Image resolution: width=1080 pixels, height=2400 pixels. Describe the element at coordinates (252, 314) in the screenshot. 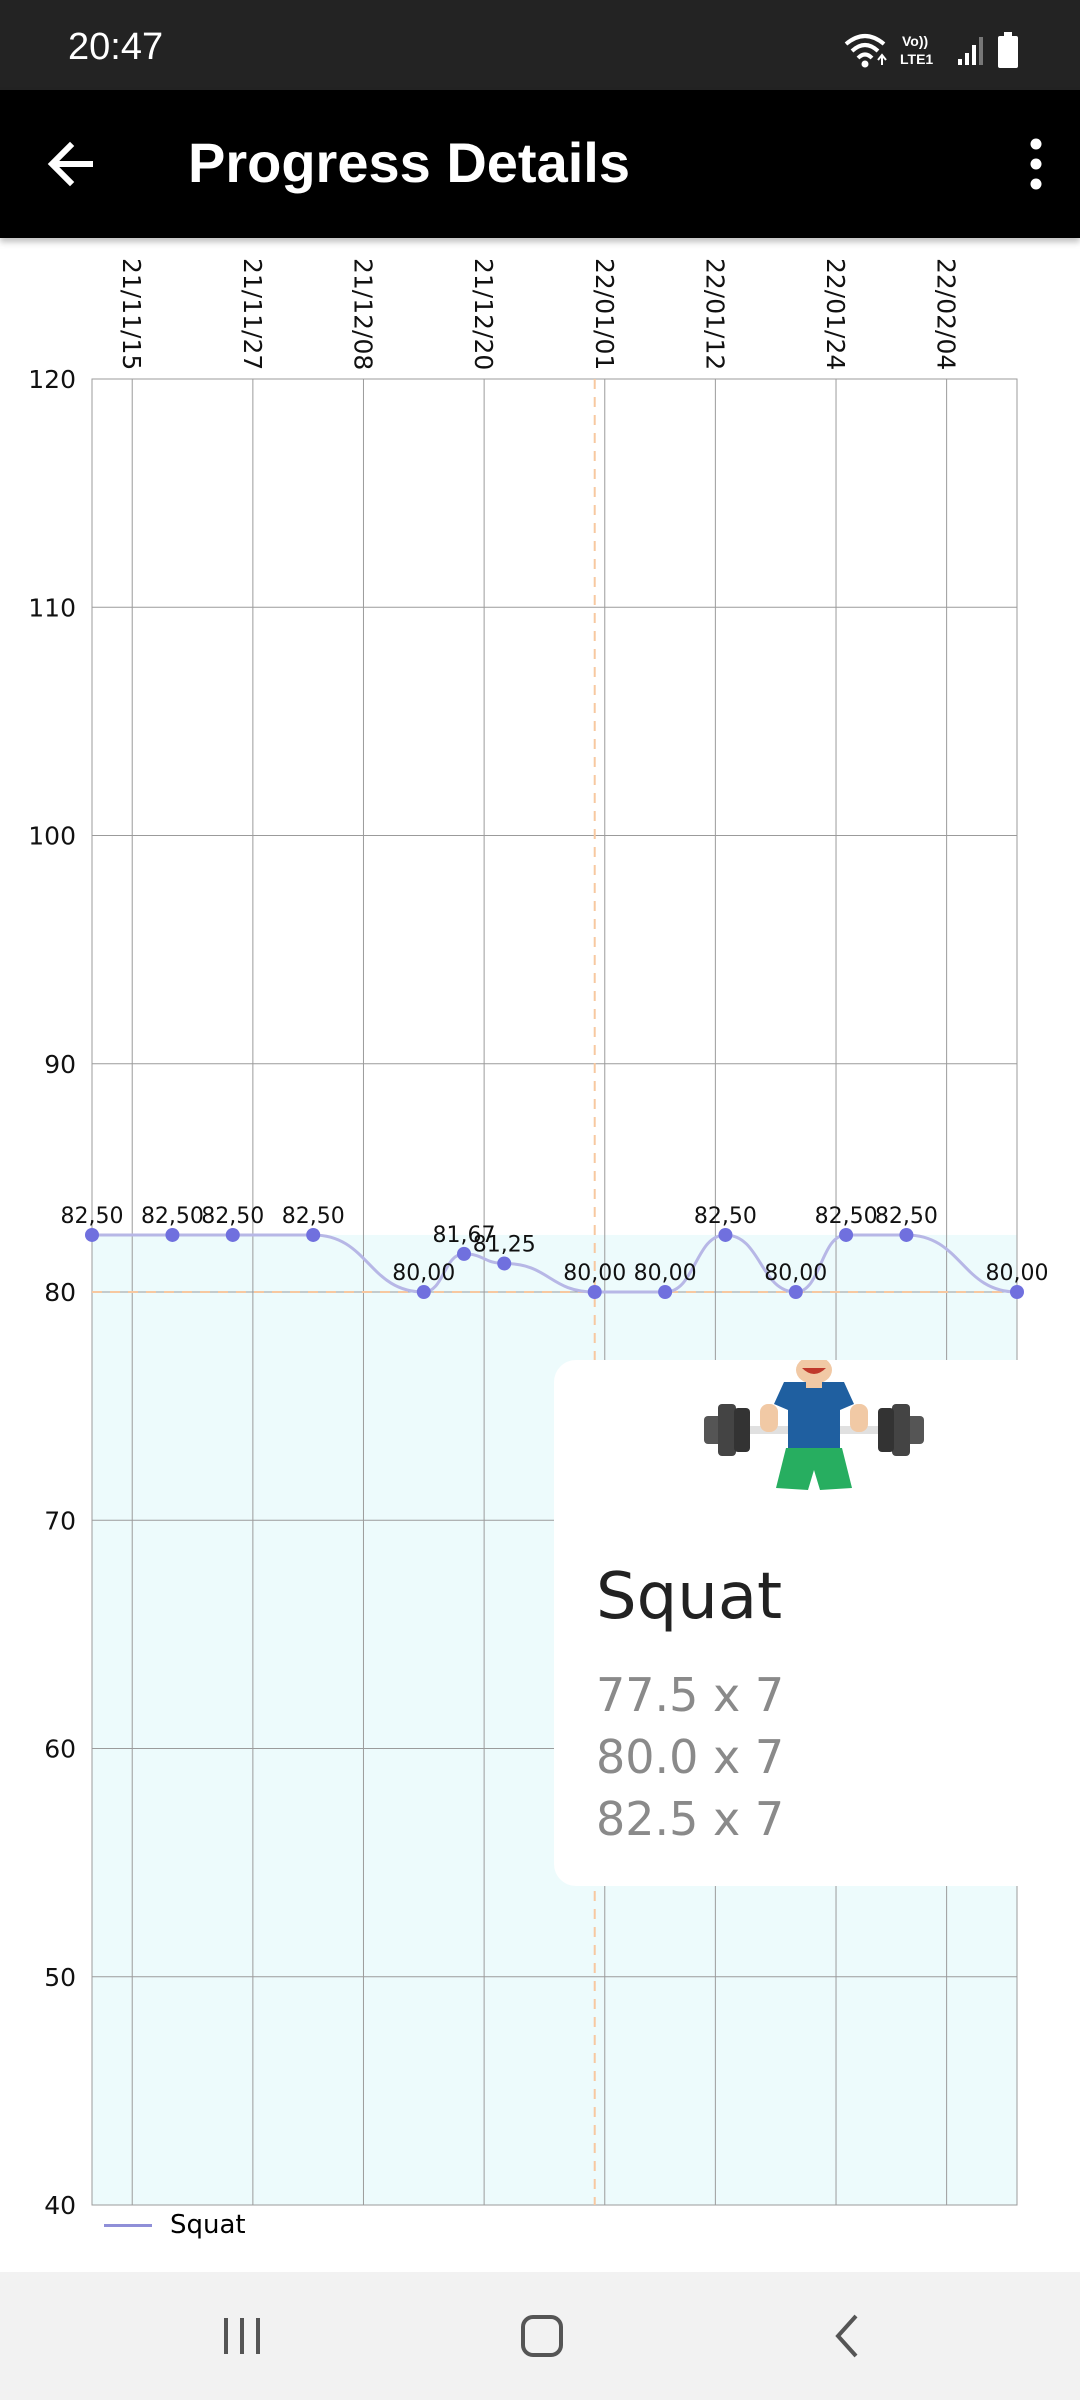

I see `x-tick-label: 21/11/27` at that location.